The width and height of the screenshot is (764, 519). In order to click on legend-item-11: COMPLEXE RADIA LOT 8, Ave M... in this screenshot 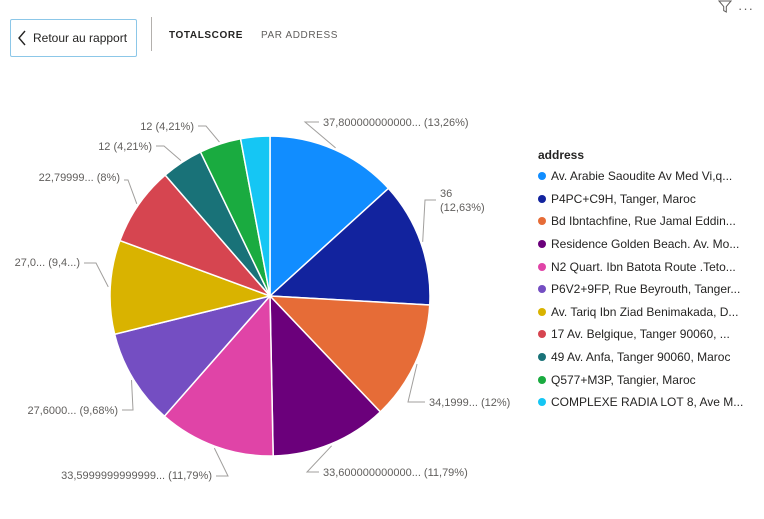, I will do `click(649, 402)`.